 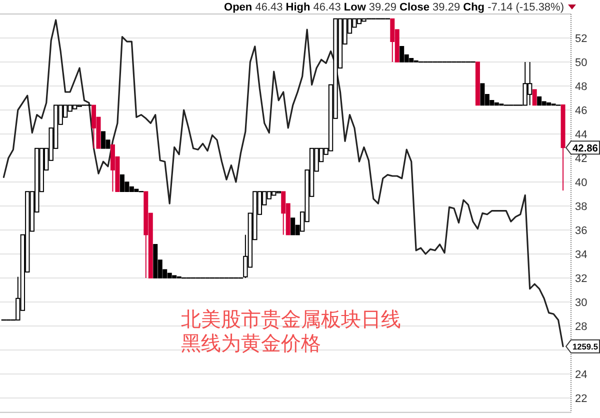 I want to click on annotation: 北美股市贵金属板块日线, so click(x=291, y=319).